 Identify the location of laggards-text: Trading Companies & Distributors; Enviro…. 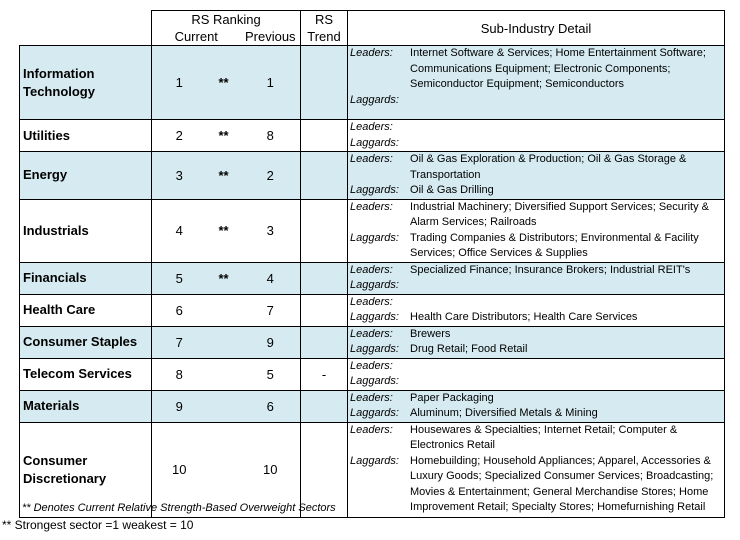
(554, 245).